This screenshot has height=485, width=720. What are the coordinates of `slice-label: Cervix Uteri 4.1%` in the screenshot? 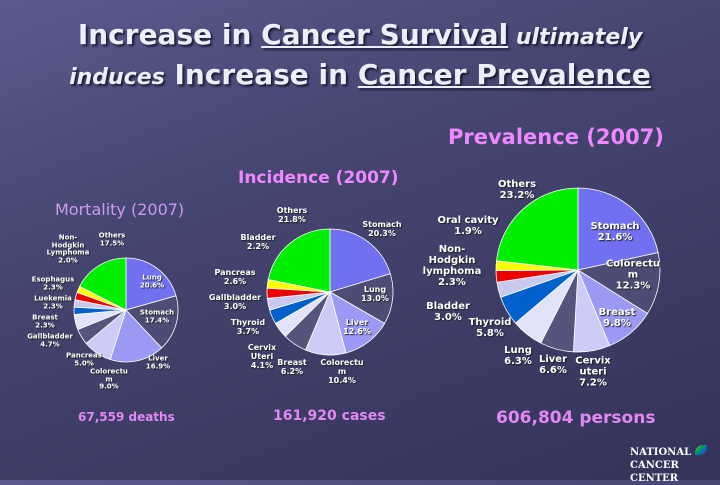 It's located at (262, 356).